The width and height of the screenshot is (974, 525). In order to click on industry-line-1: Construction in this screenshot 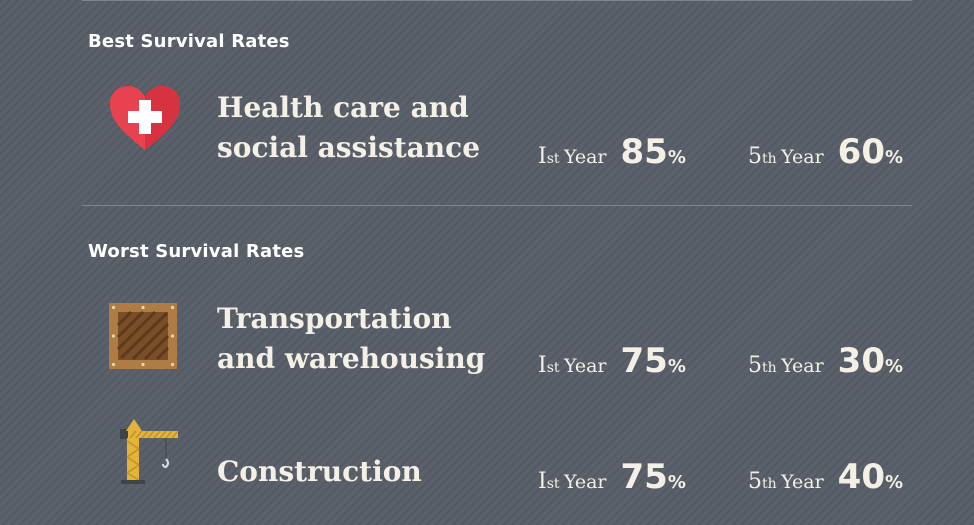, I will do `click(319, 471)`.